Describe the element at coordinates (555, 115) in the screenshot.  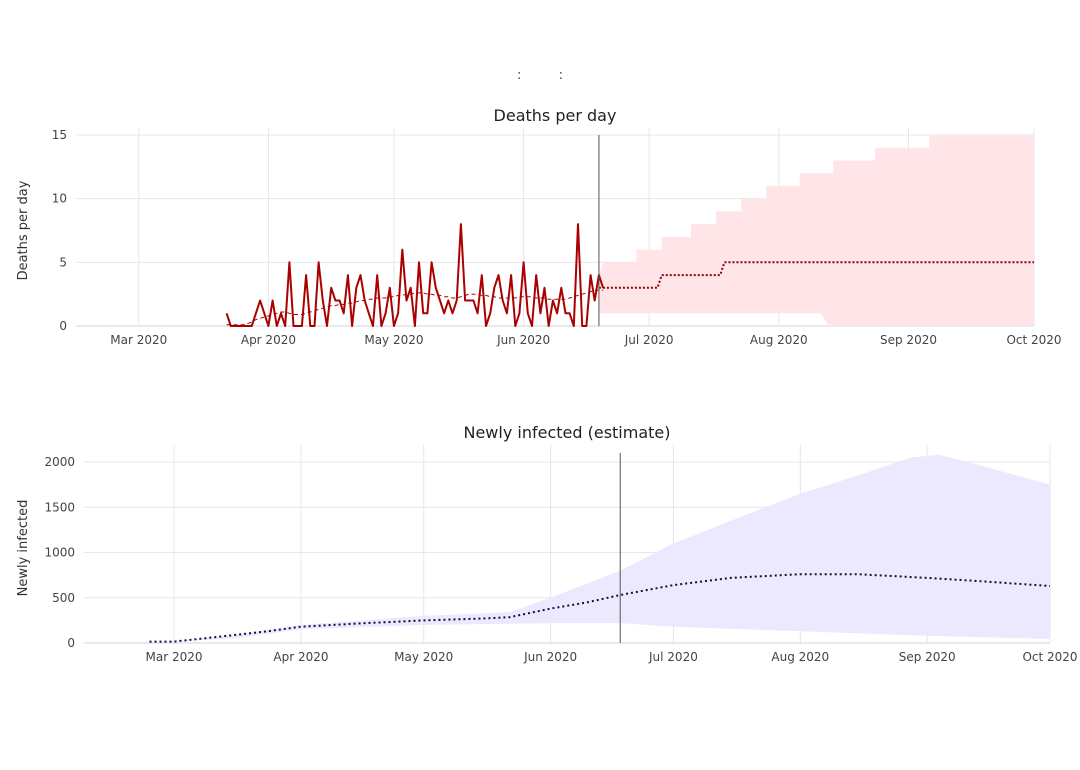
I see `chart-title: Deaths per day` at that location.